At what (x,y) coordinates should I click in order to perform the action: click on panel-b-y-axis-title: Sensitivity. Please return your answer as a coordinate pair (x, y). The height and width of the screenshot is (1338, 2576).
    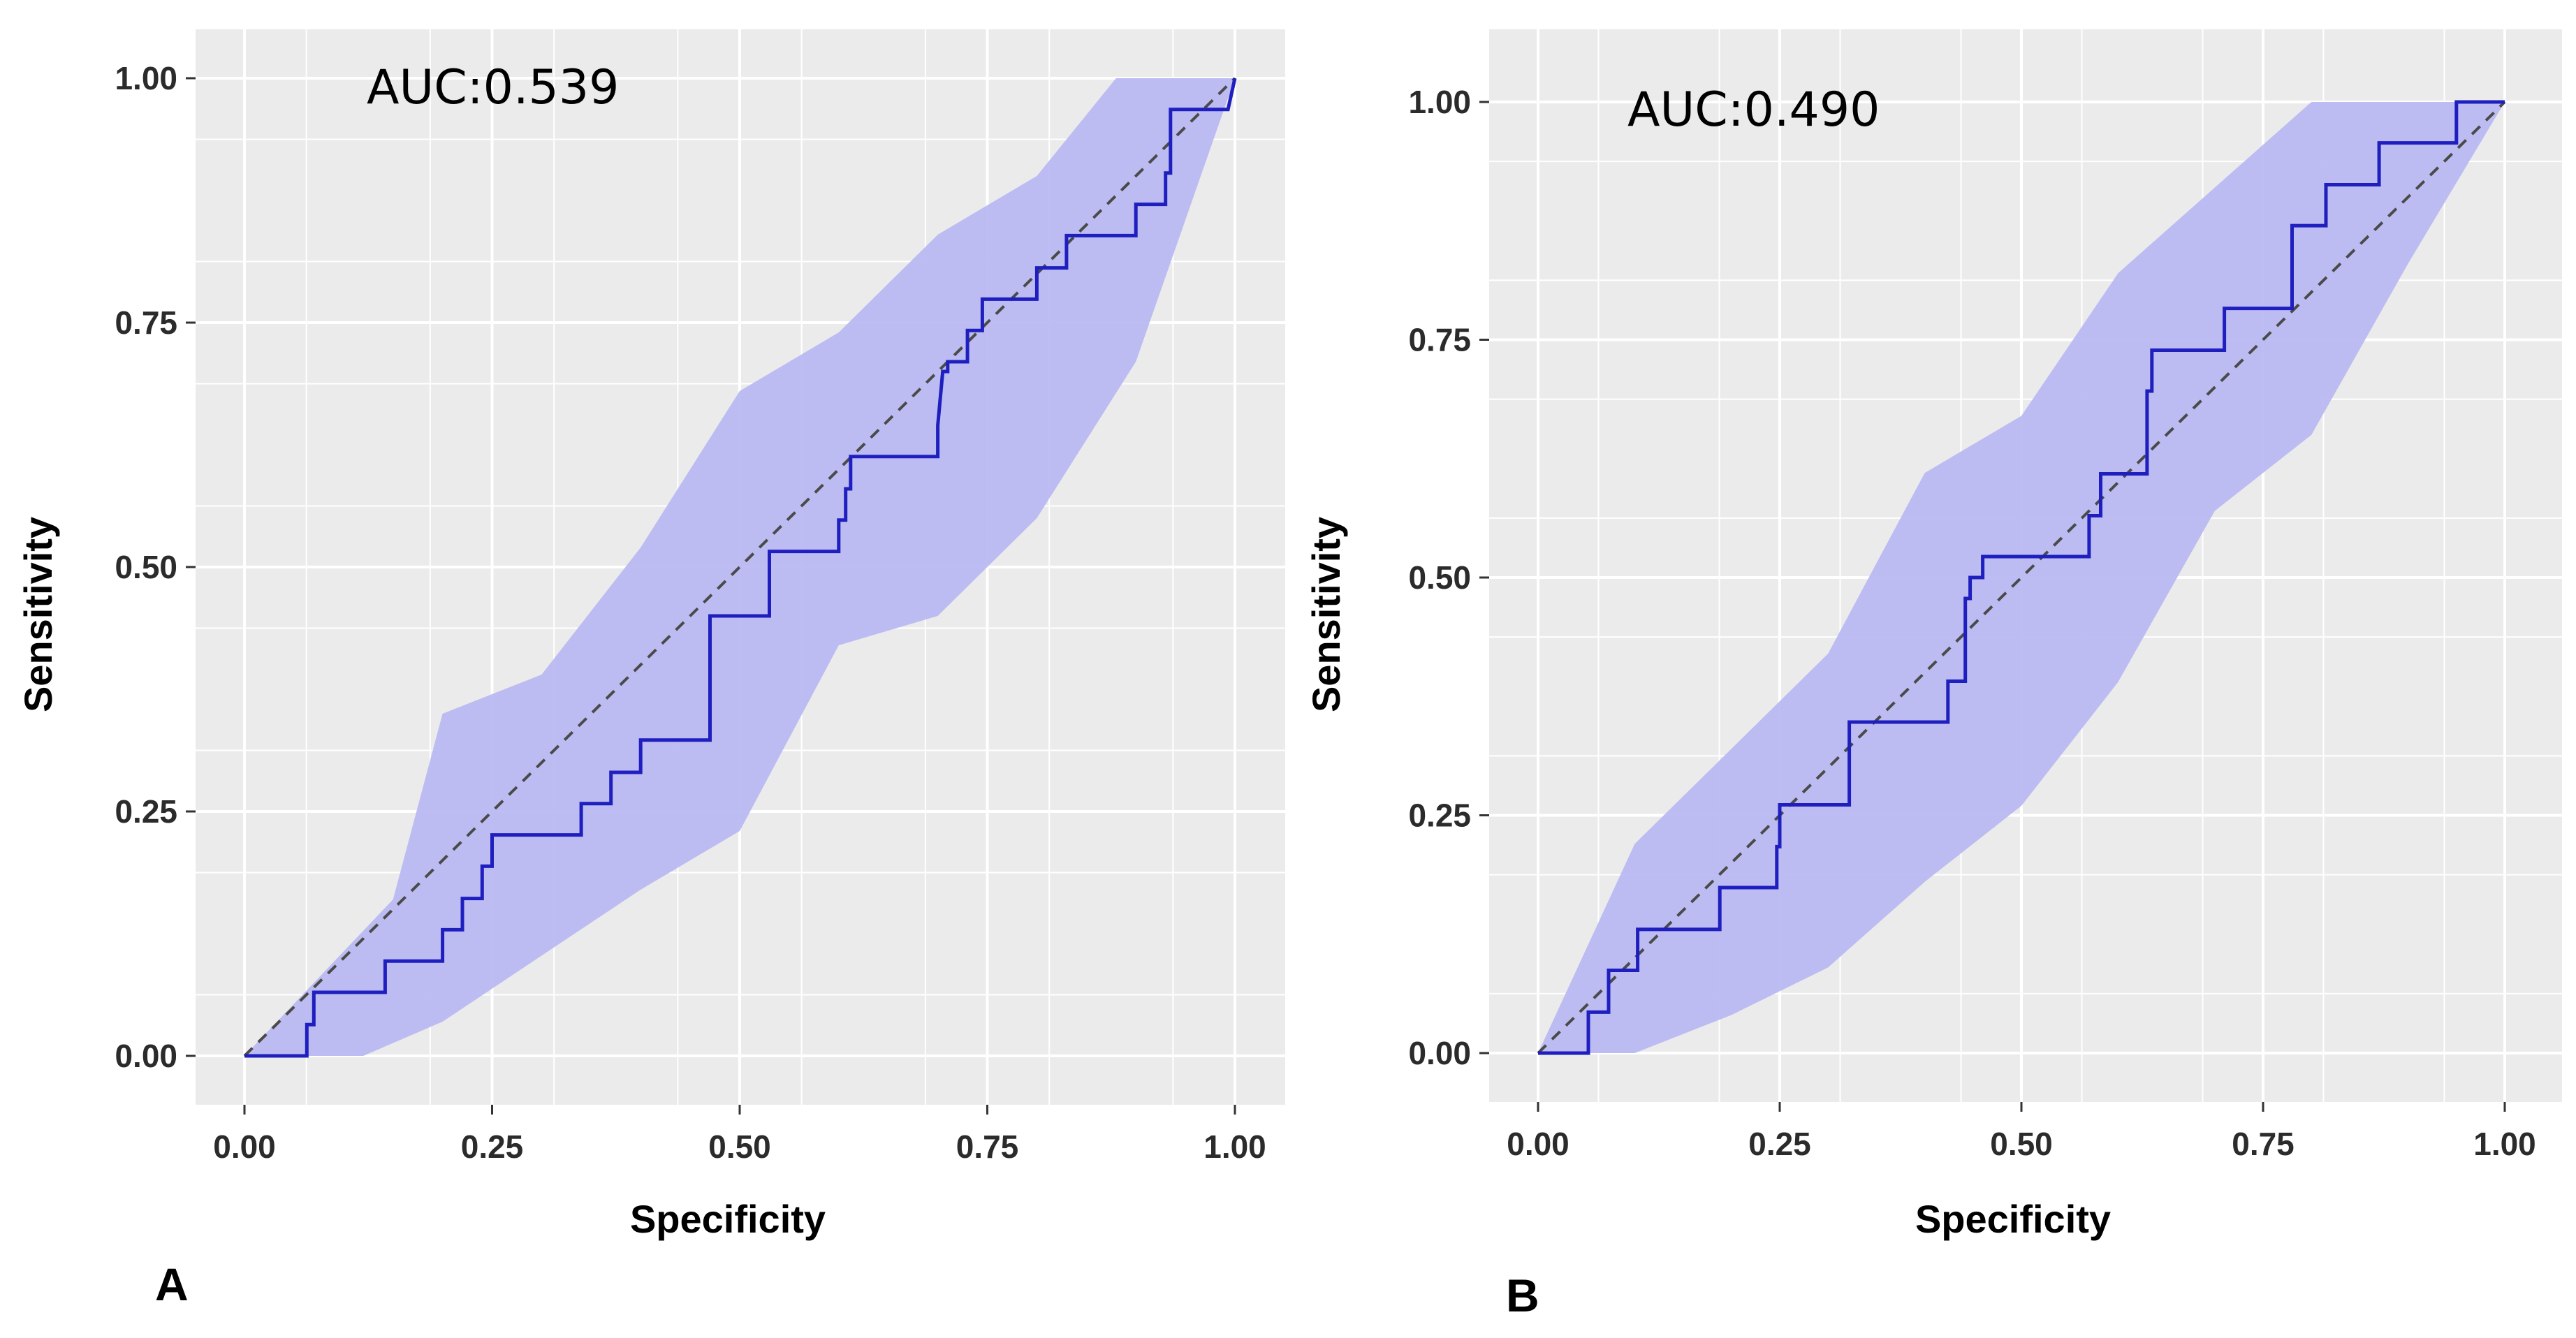
    Looking at the image, I should click on (1326, 614).